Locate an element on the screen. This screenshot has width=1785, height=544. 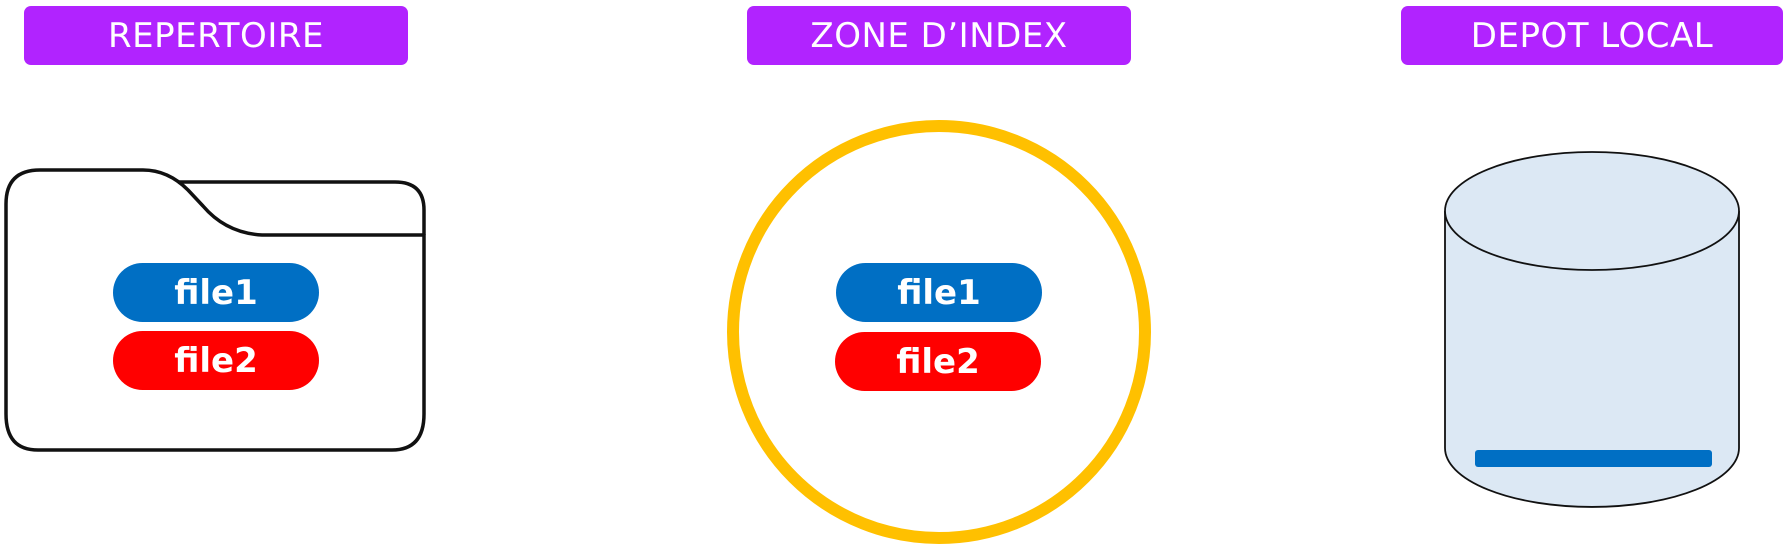
header-repertoire: REPERTOIRE is located at coordinates (216, 35).